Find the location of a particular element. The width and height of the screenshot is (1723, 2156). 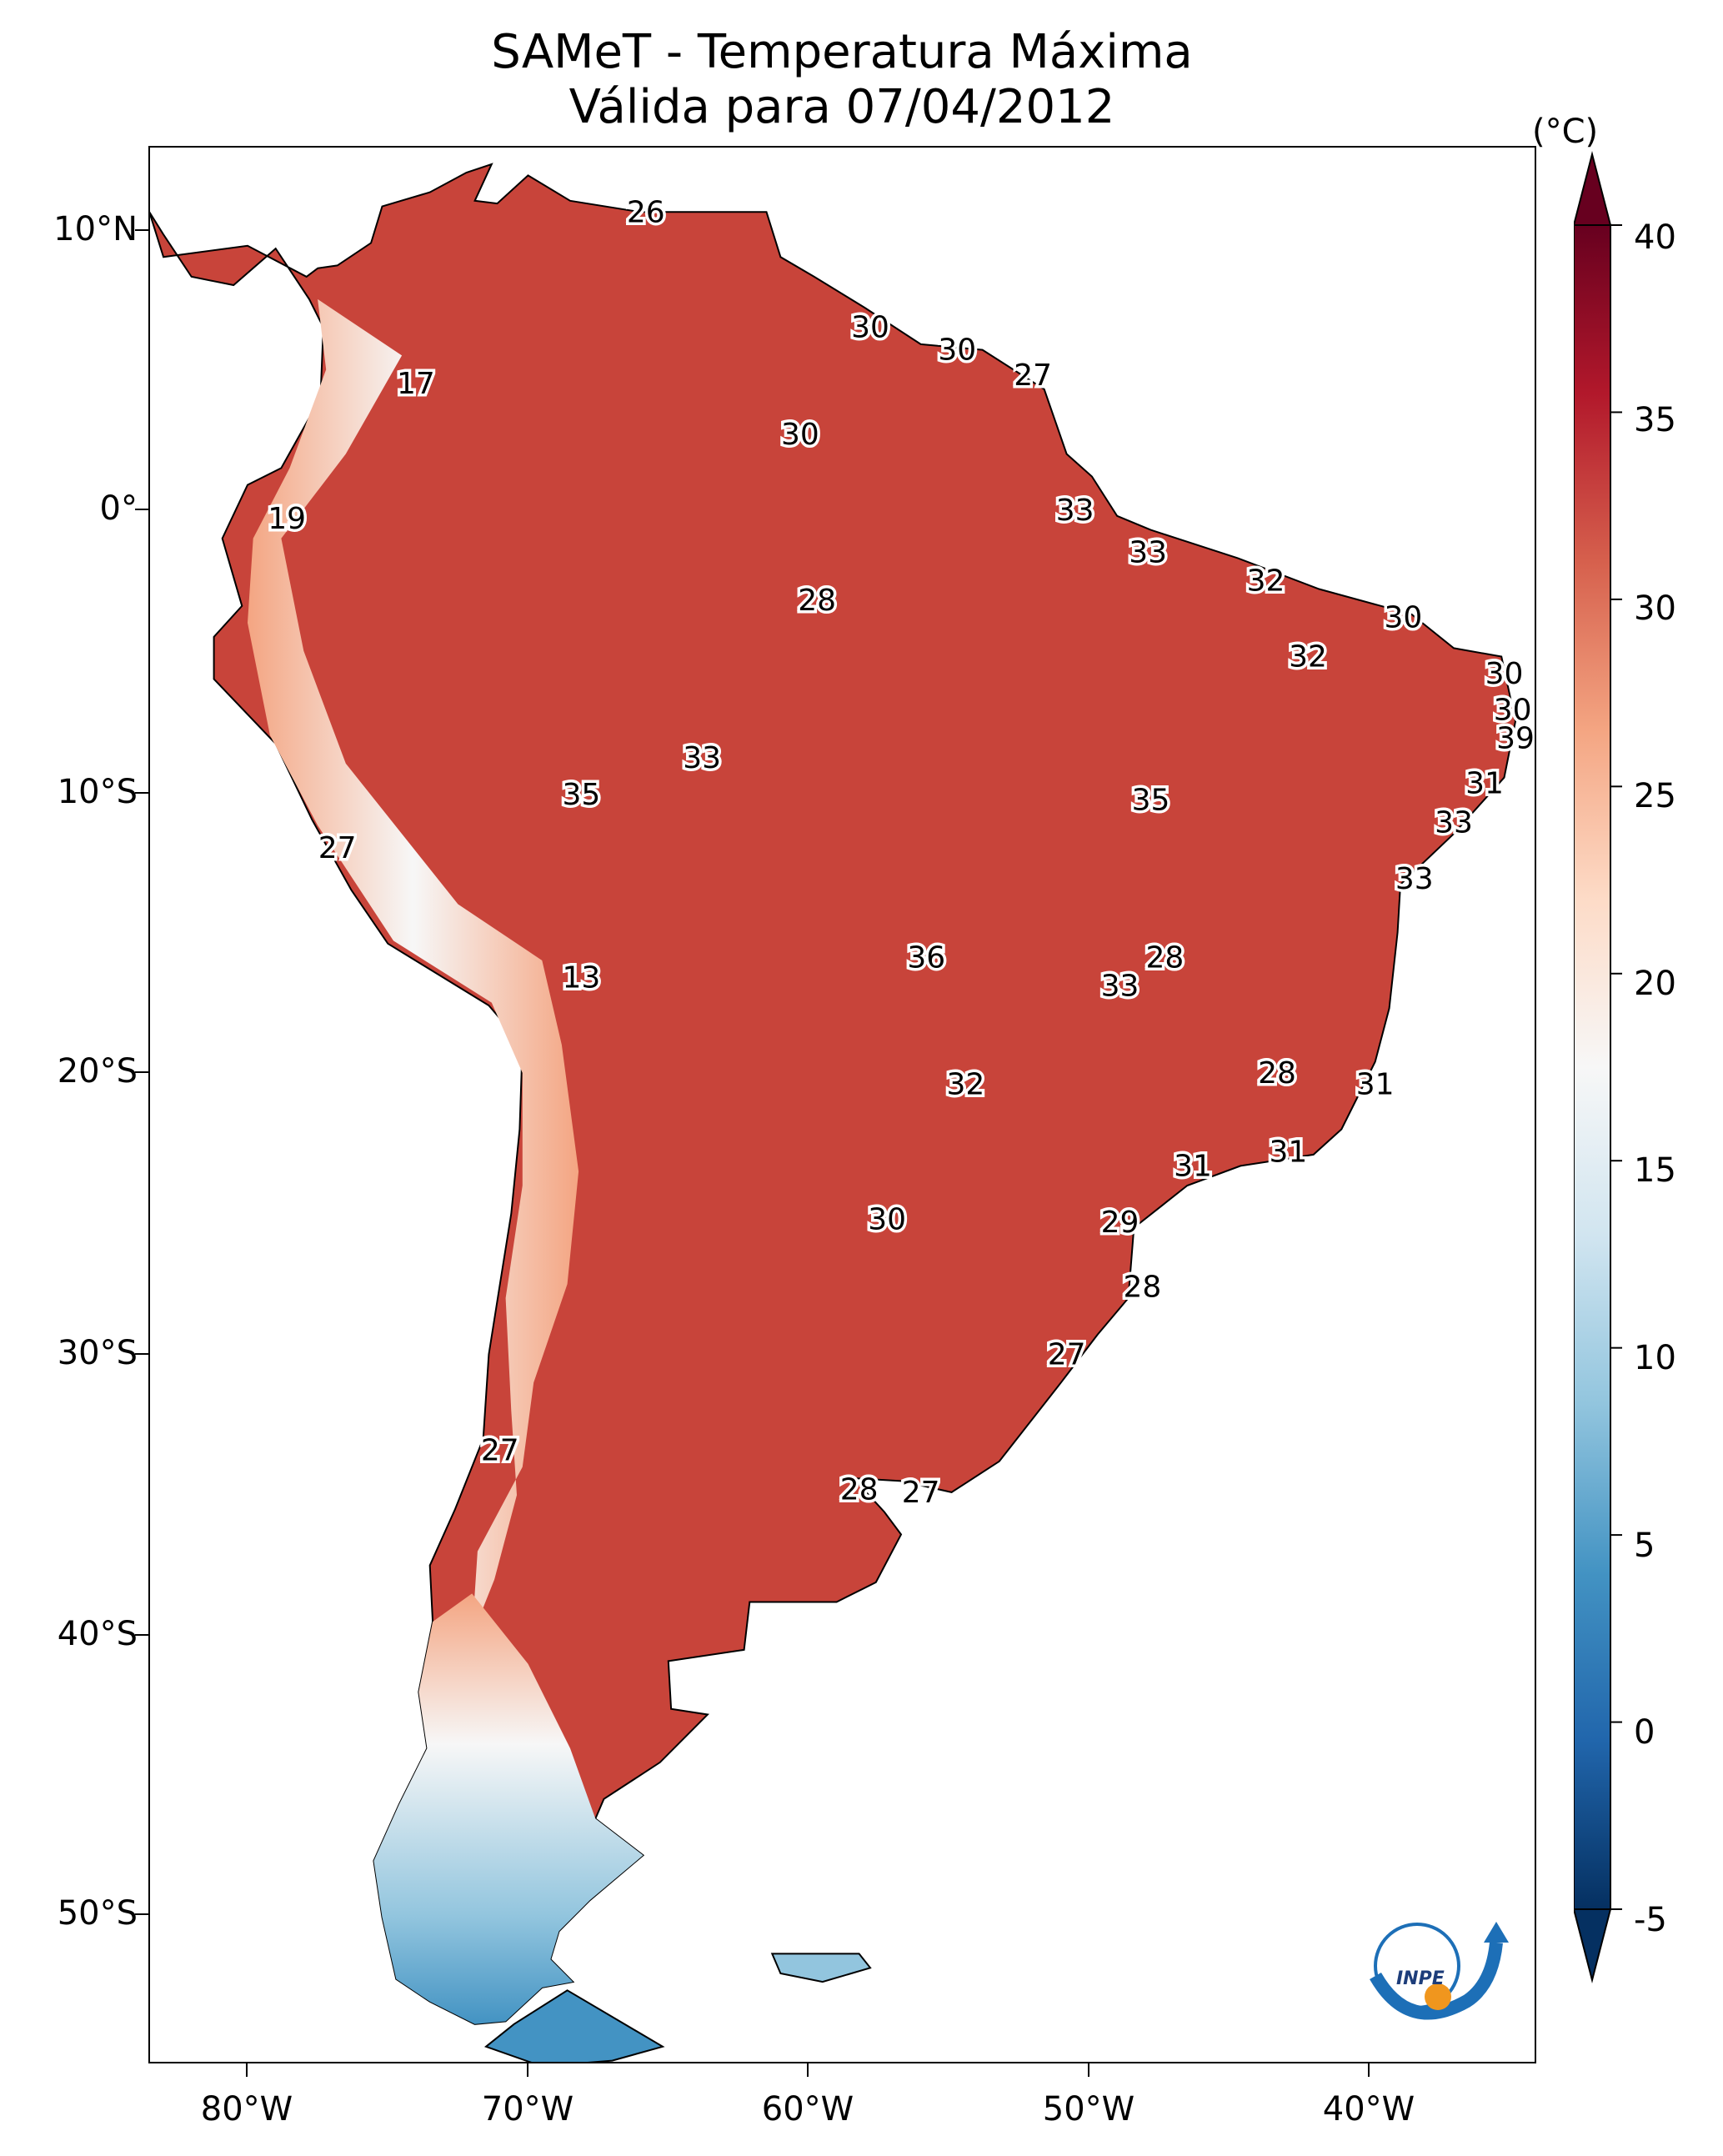

temperature-value-label: 36 is located at coordinates (926, 958).